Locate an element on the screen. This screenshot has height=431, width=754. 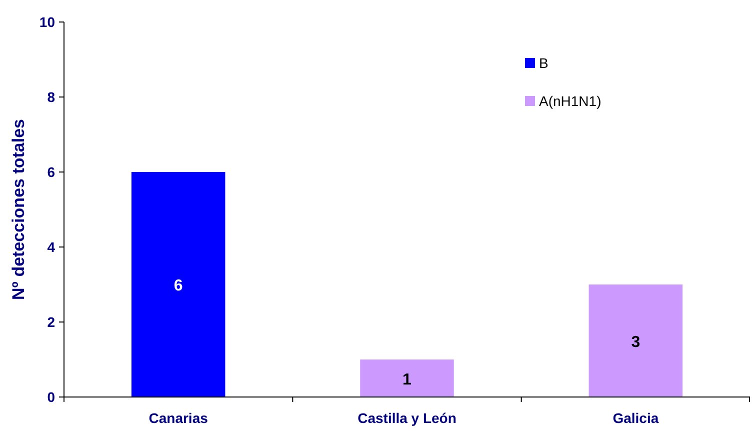
x-tick-label: Castilla y León is located at coordinates (407, 418).